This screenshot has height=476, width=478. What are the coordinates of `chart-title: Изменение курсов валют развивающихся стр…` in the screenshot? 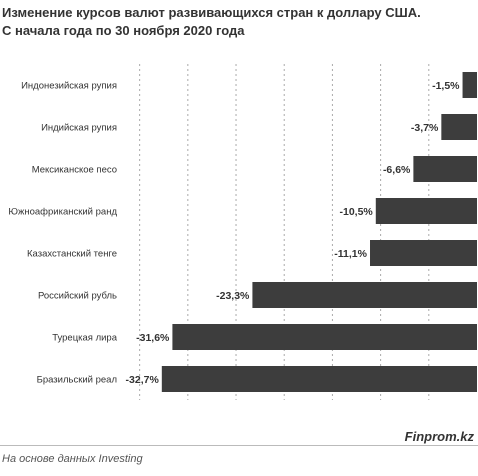 It's located at (237, 22).